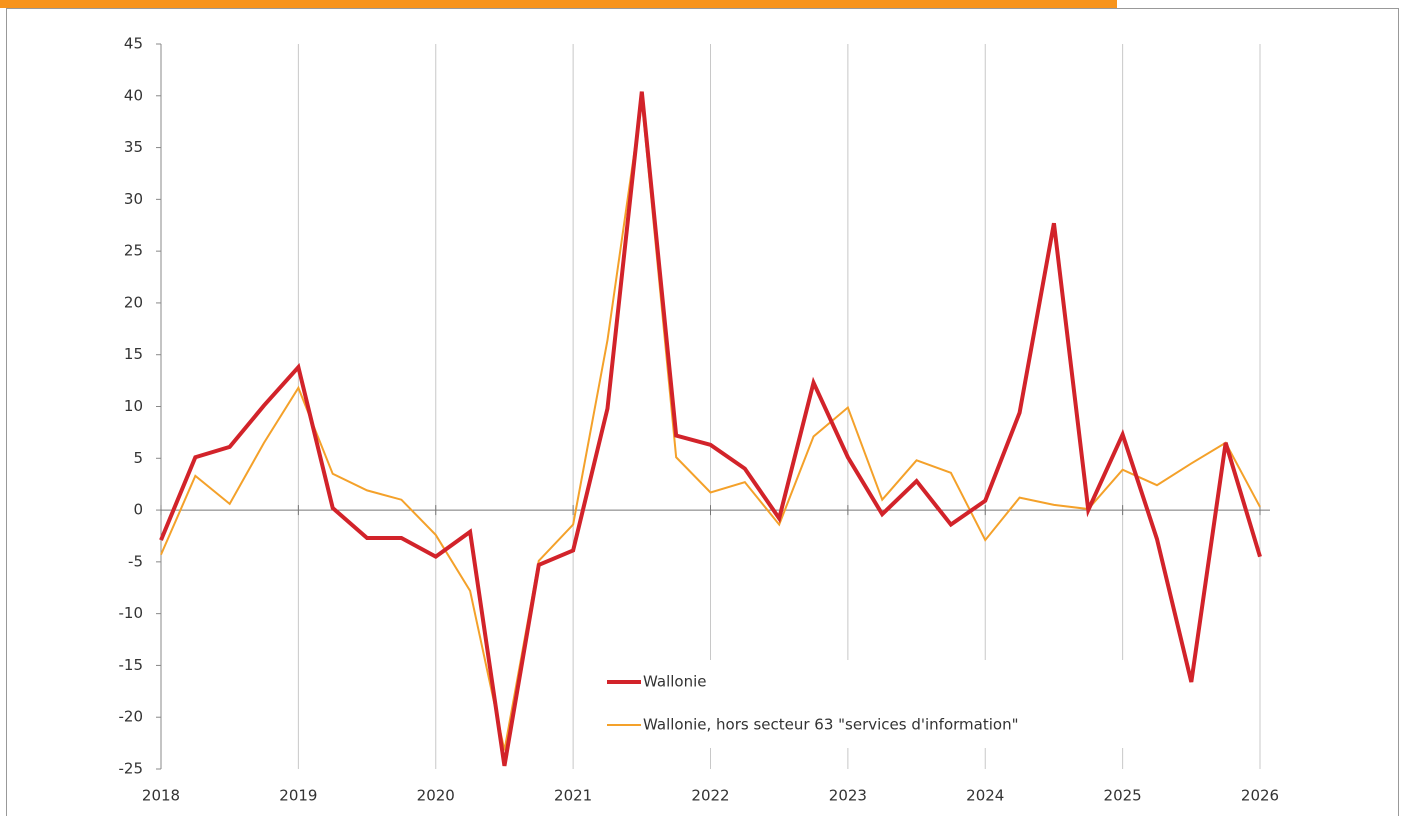 The width and height of the screenshot is (1405, 816). I want to click on y-tick-label: 10, so click(133, 406).